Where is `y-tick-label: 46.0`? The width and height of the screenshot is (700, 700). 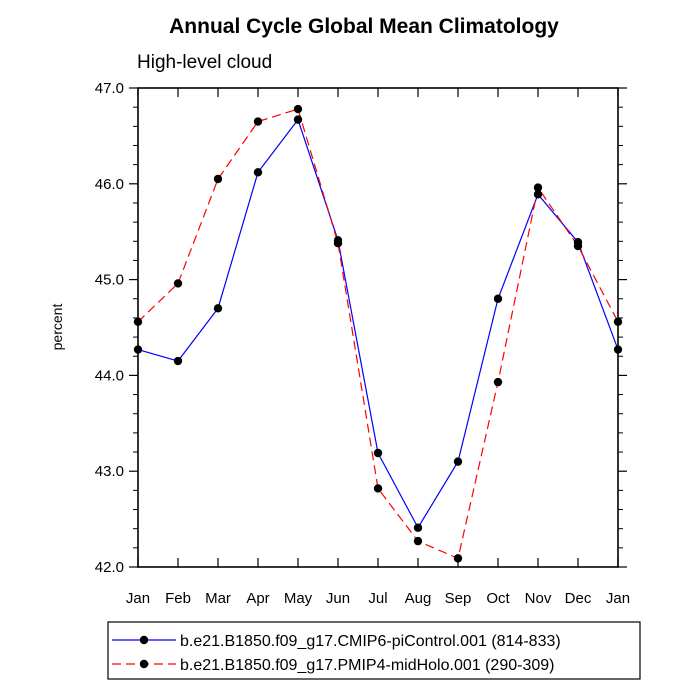
y-tick-label: 46.0 is located at coordinates (109, 184).